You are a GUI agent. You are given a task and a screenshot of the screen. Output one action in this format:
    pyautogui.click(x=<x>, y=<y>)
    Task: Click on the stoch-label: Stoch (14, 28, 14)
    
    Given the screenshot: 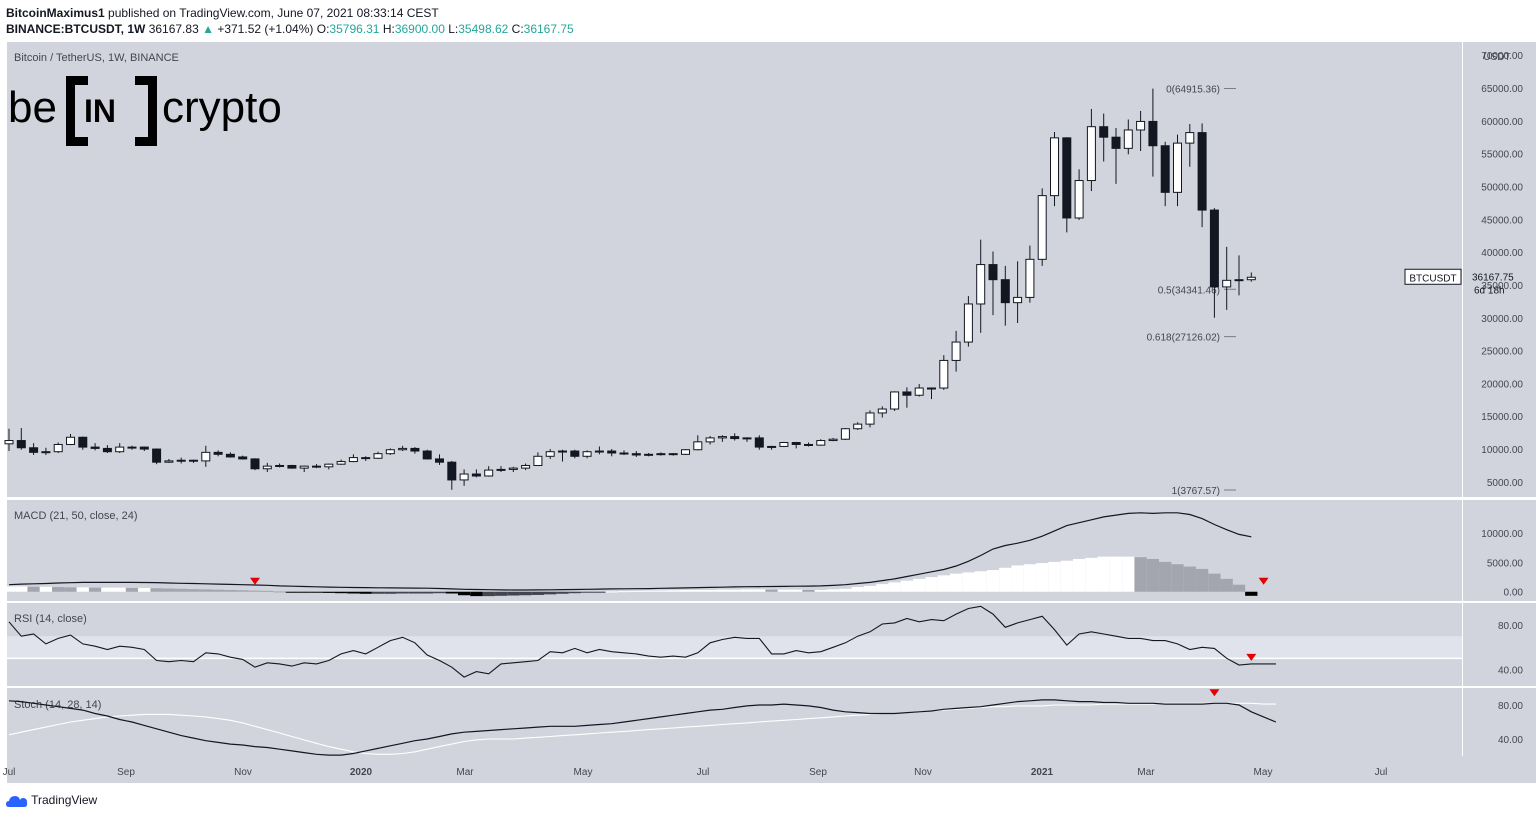 What is the action you would take?
    pyautogui.click(x=57, y=705)
    